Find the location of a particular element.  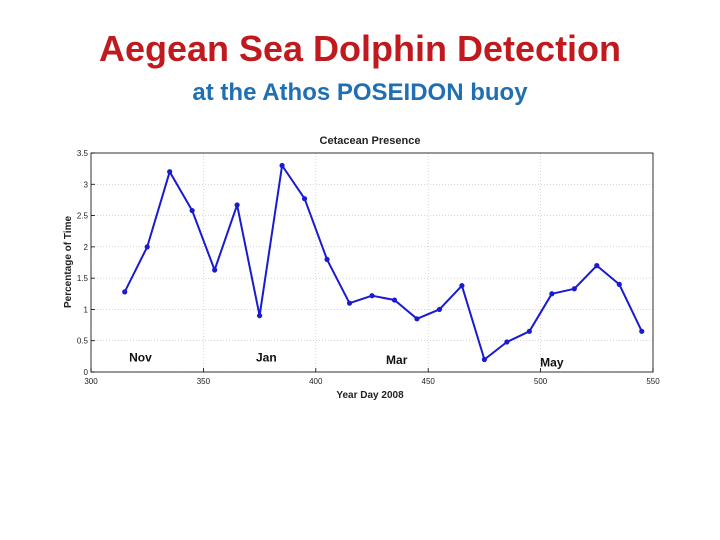

x-tick-label: 500 is located at coordinates (541, 381).